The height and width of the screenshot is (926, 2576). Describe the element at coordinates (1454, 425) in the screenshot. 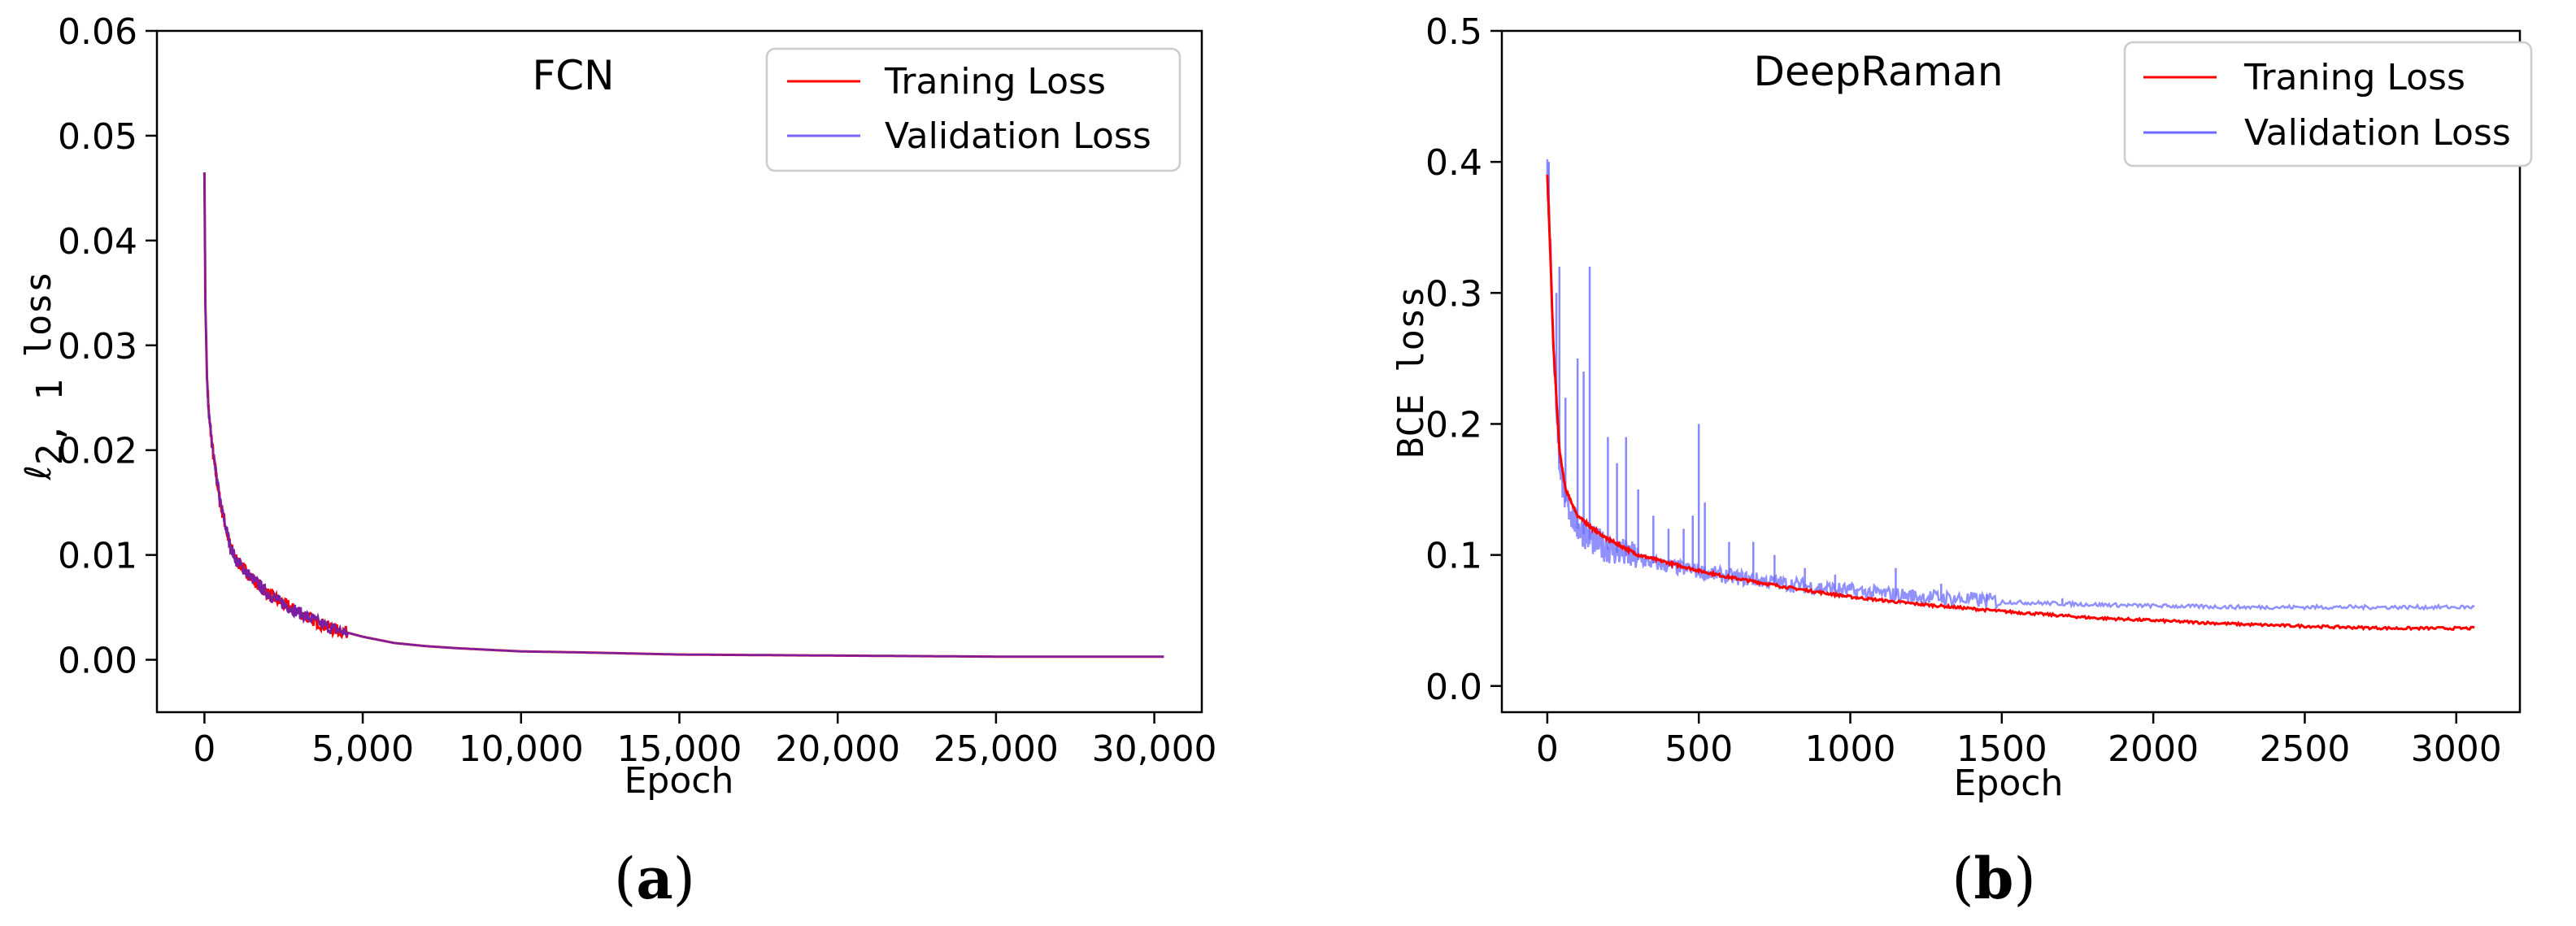

I see `y-tick-label: 0.2` at that location.